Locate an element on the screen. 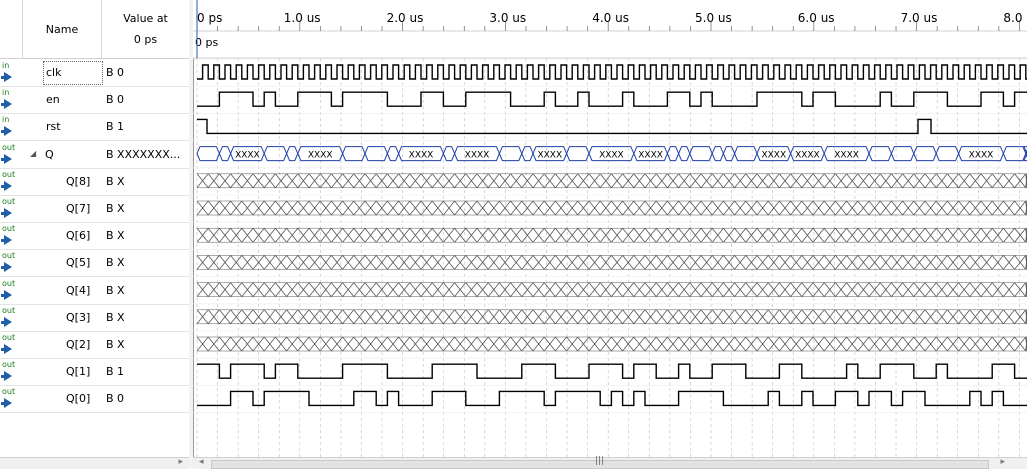 The height and width of the screenshot is (469, 1027). signal-name: clk is located at coordinates (54, 72).